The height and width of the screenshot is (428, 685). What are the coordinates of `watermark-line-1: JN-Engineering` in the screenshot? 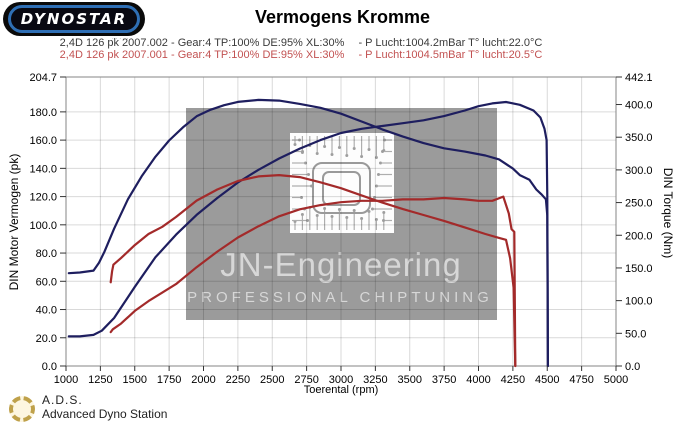 It's located at (340, 264).